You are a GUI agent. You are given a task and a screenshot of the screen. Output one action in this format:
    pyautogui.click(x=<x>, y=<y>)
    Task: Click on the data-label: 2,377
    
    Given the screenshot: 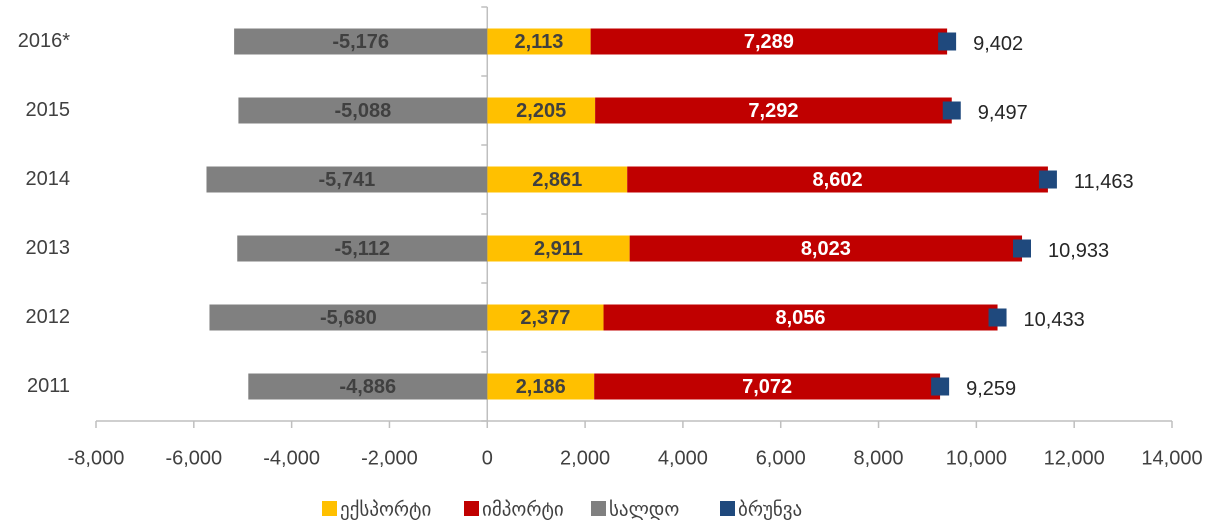 What is the action you would take?
    pyautogui.click(x=545, y=318)
    